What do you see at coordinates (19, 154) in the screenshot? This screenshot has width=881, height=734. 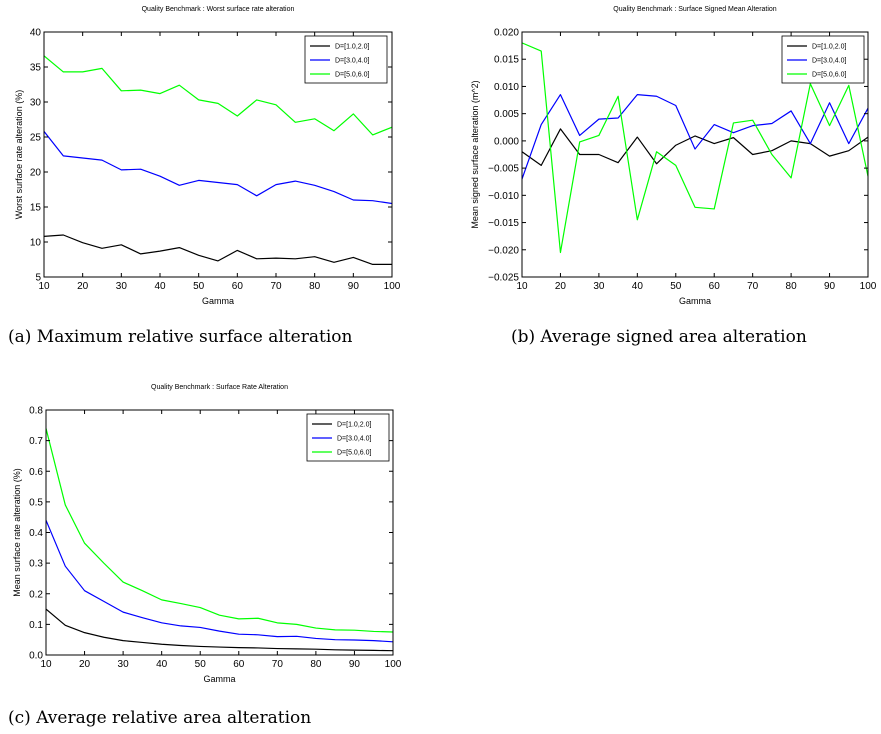 I see `y-axis-label: Worst surface rate alteration (%)` at bounding box center [19, 154].